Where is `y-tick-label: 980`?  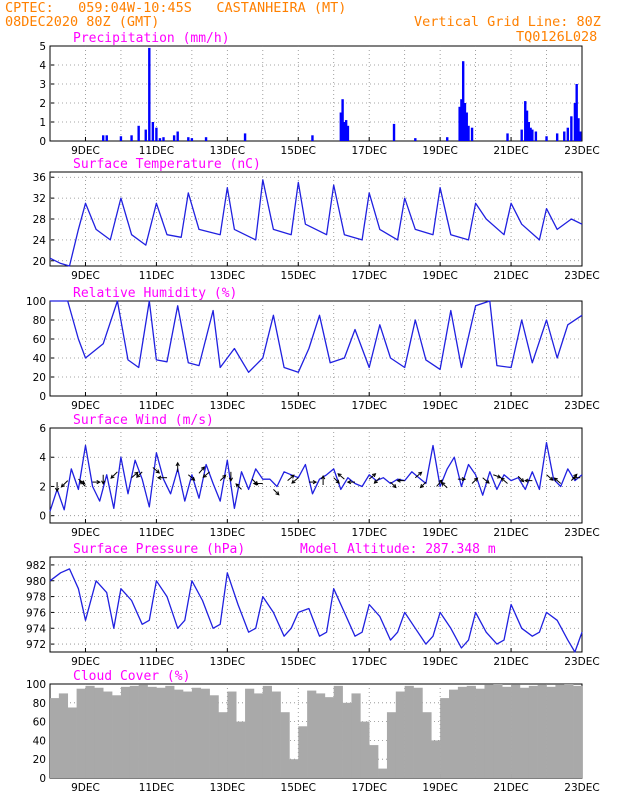 y-tick-label: 980 is located at coordinates (36, 582).